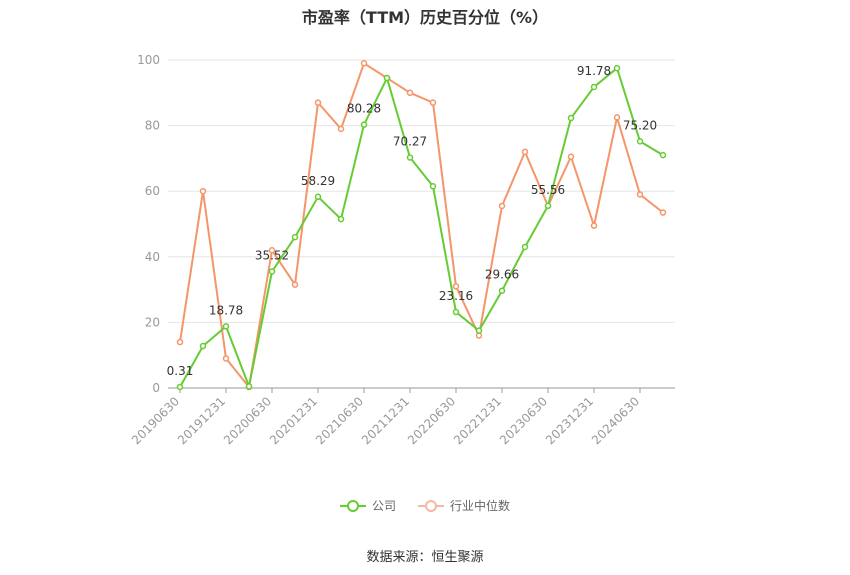 The image size is (850, 575). Describe the element at coordinates (318, 181) in the screenshot. I see `data-label: 58.29` at that location.